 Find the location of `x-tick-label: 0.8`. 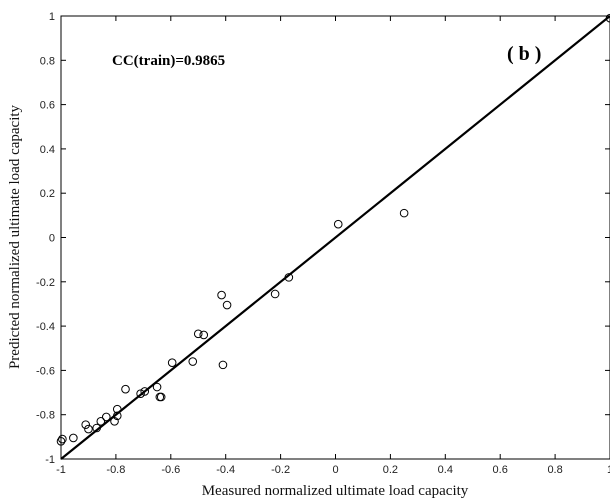

x-tick-label: 0.8 is located at coordinates (554, 470).